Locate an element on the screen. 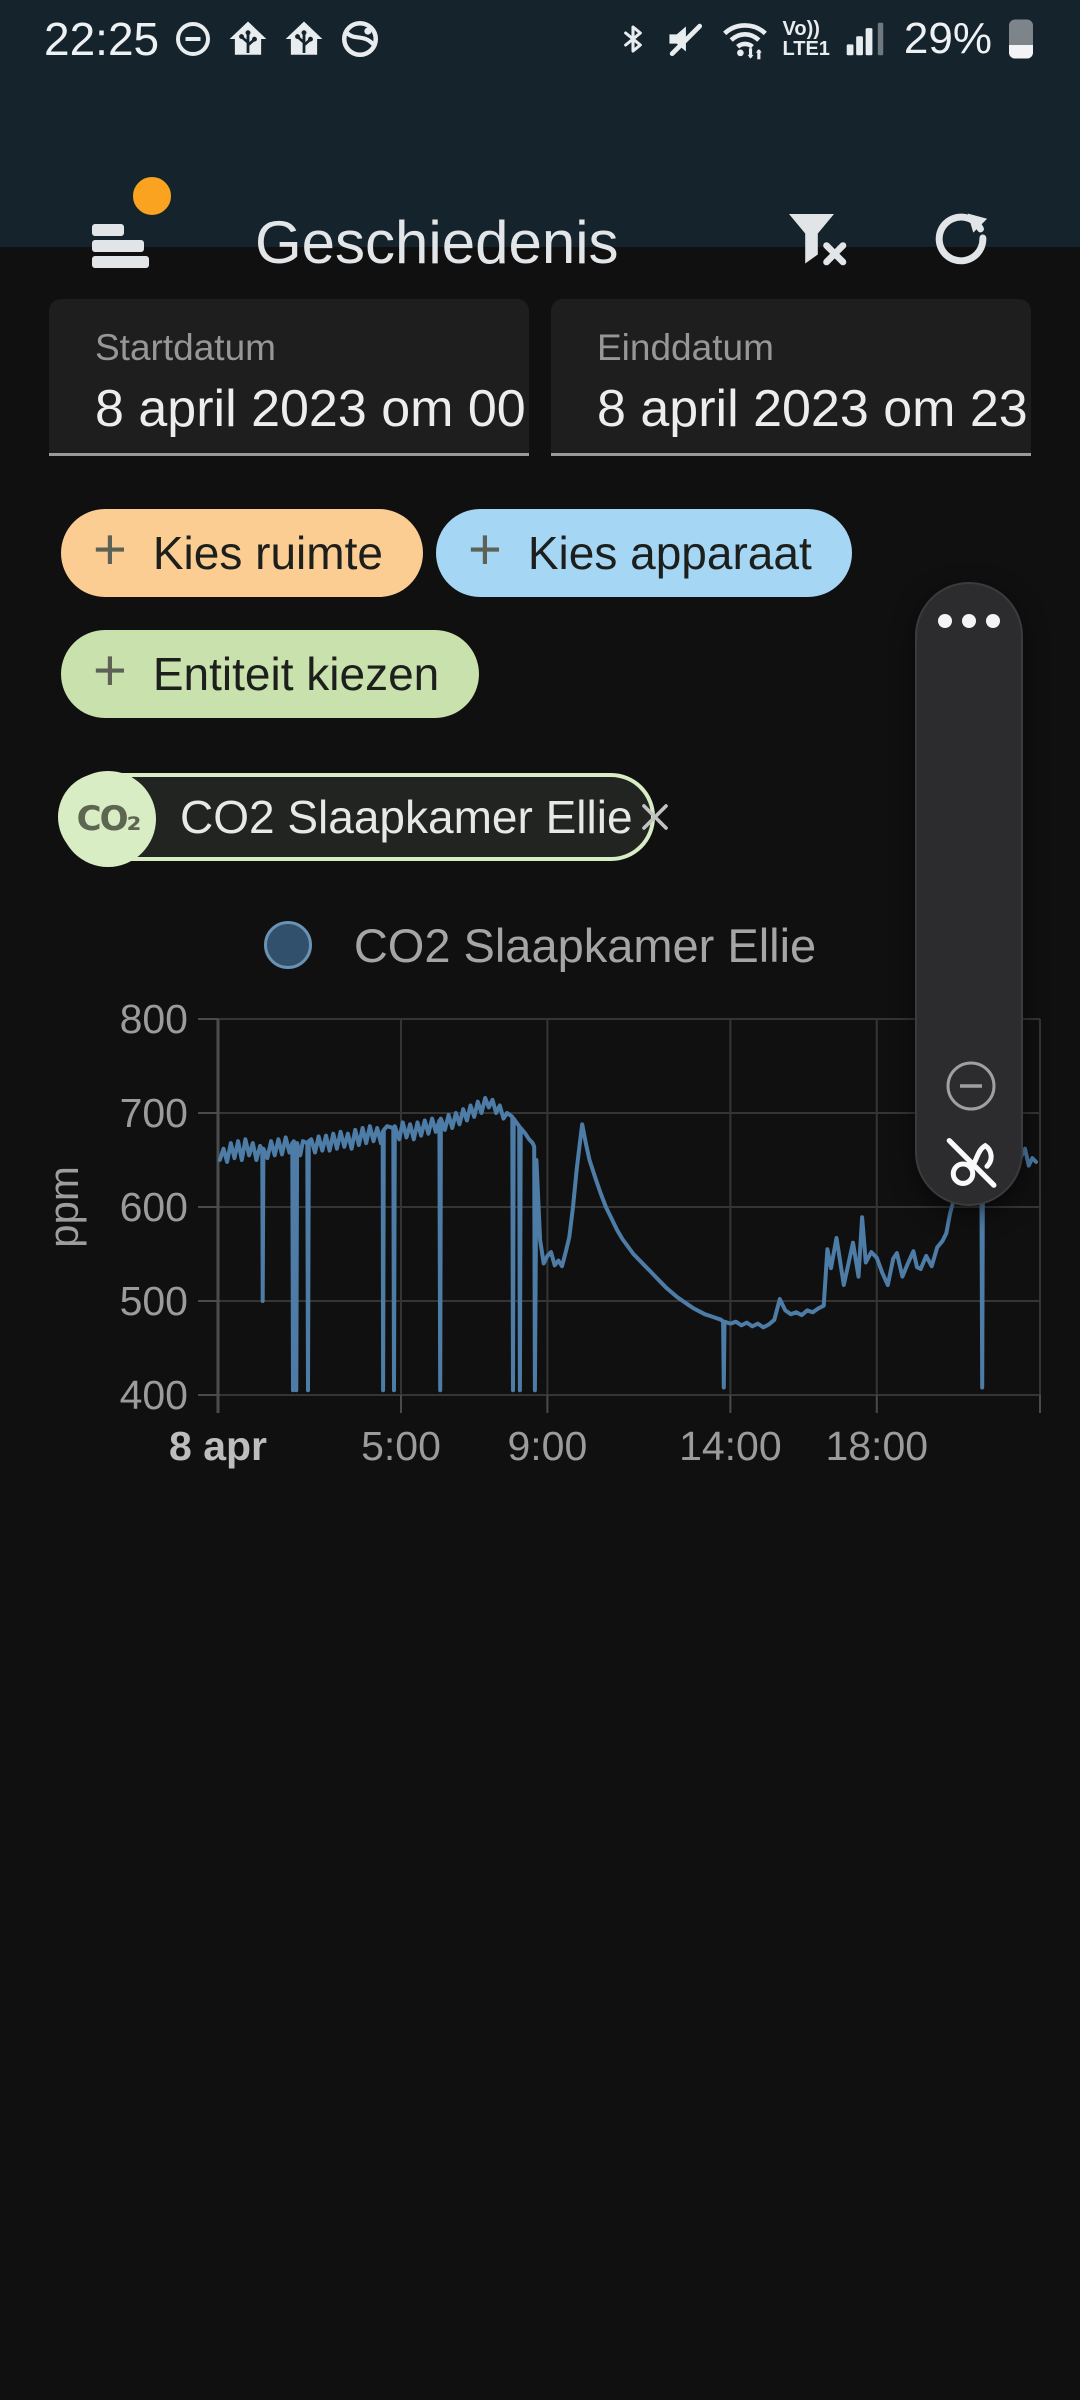  remove-entity-button is located at coordinates (655, 817).